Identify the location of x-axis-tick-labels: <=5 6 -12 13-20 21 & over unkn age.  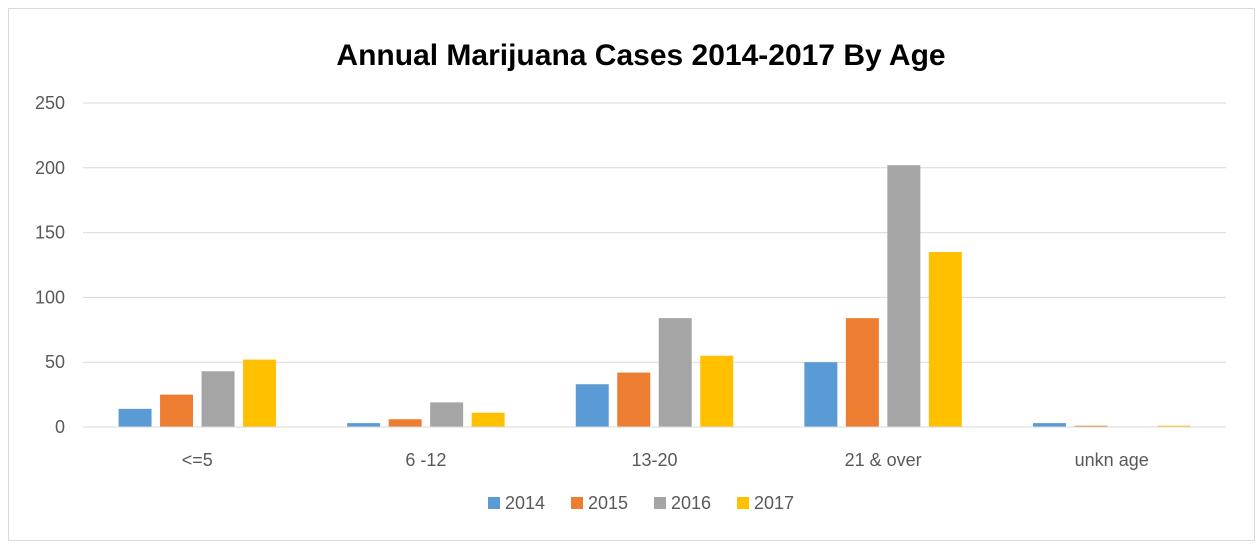
(665, 460).